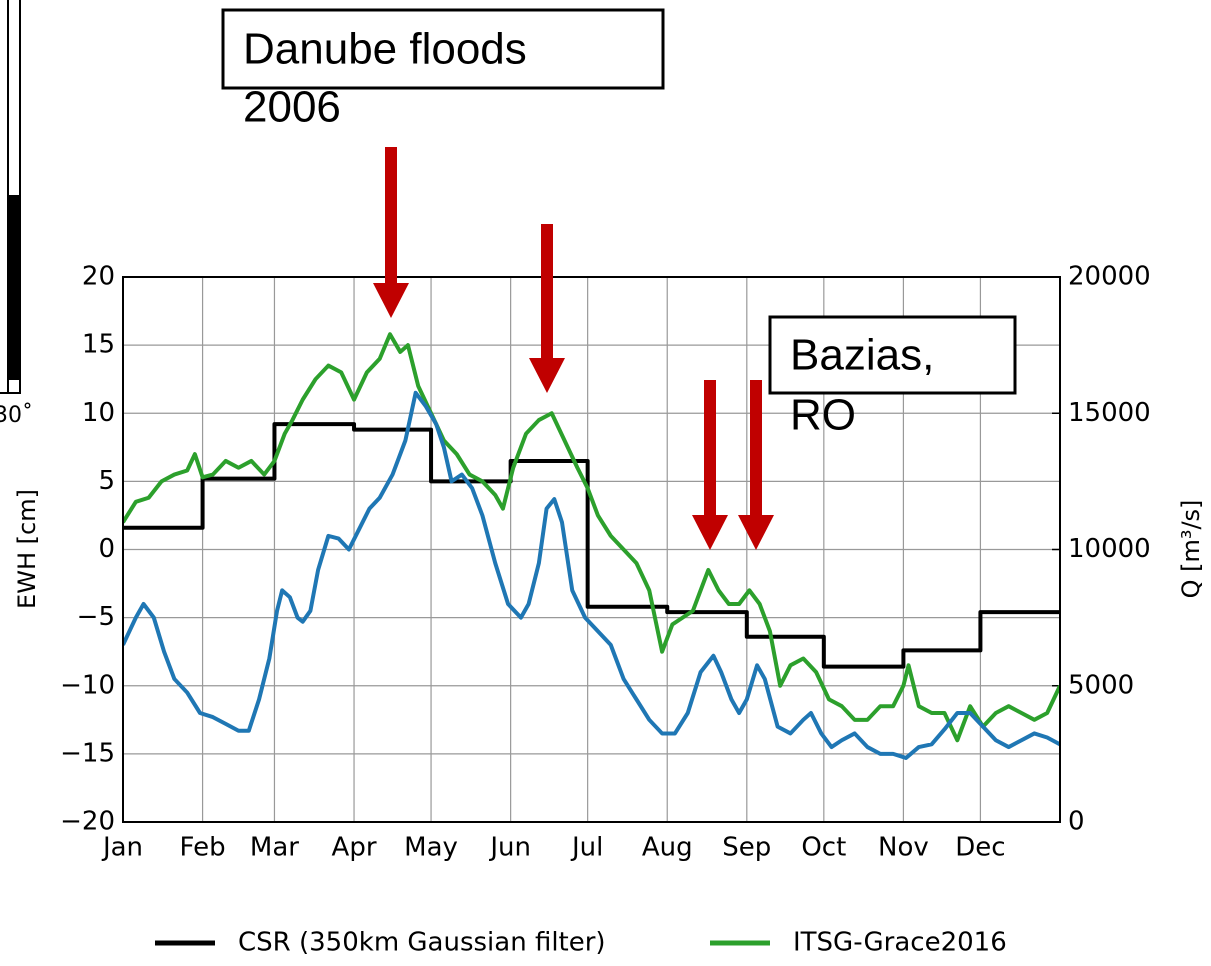  What do you see at coordinates (96, 617) in the screenshot?
I see `y-tick-label: −5` at bounding box center [96, 617].